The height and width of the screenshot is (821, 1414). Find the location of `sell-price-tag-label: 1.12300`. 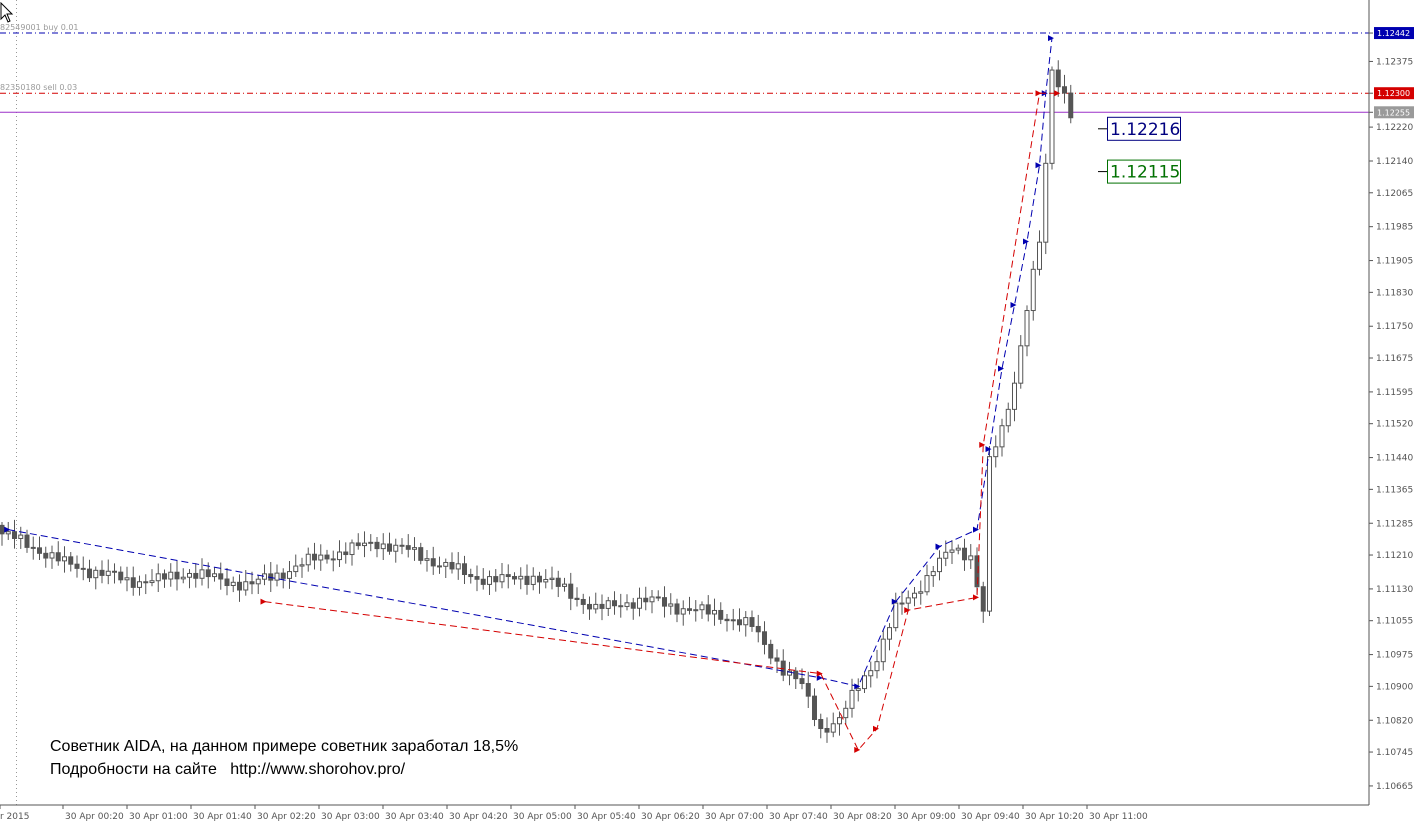

sell-price-tag-label: 1.12300 is located at coordinates (1393, 93).